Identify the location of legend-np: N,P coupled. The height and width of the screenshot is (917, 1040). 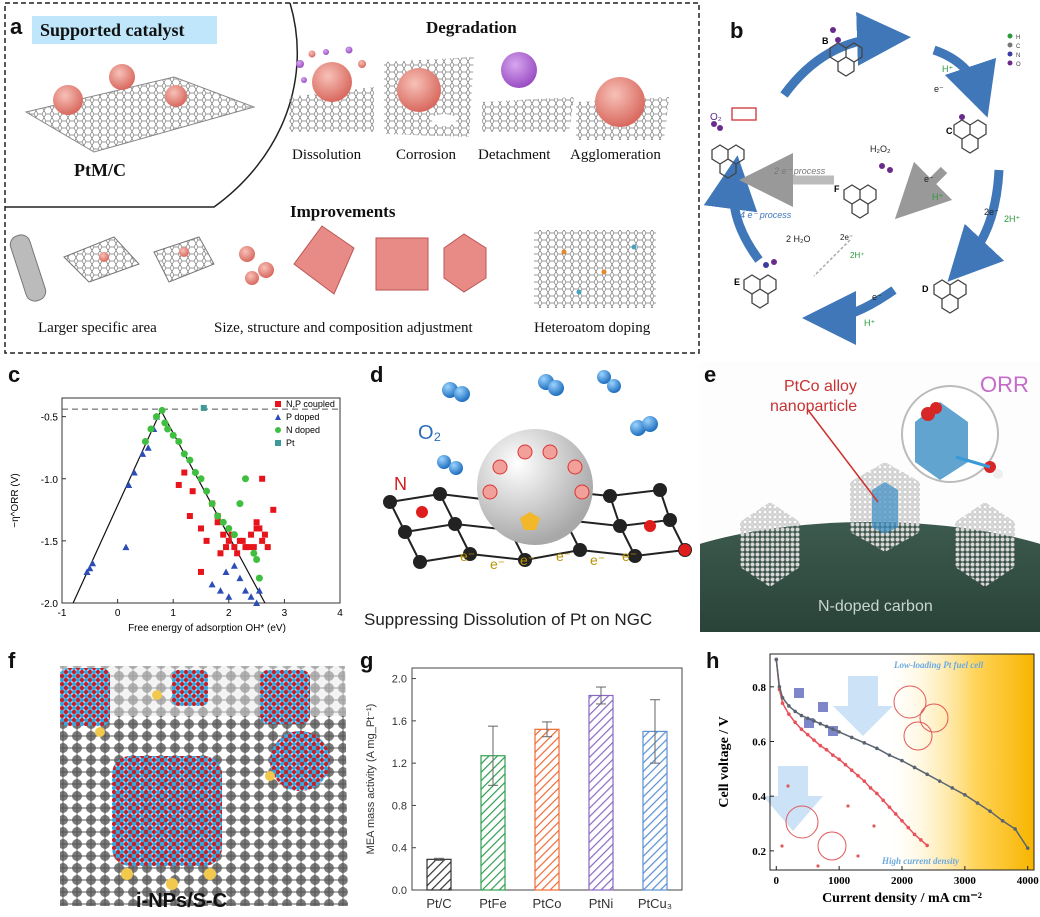
(310, 404).